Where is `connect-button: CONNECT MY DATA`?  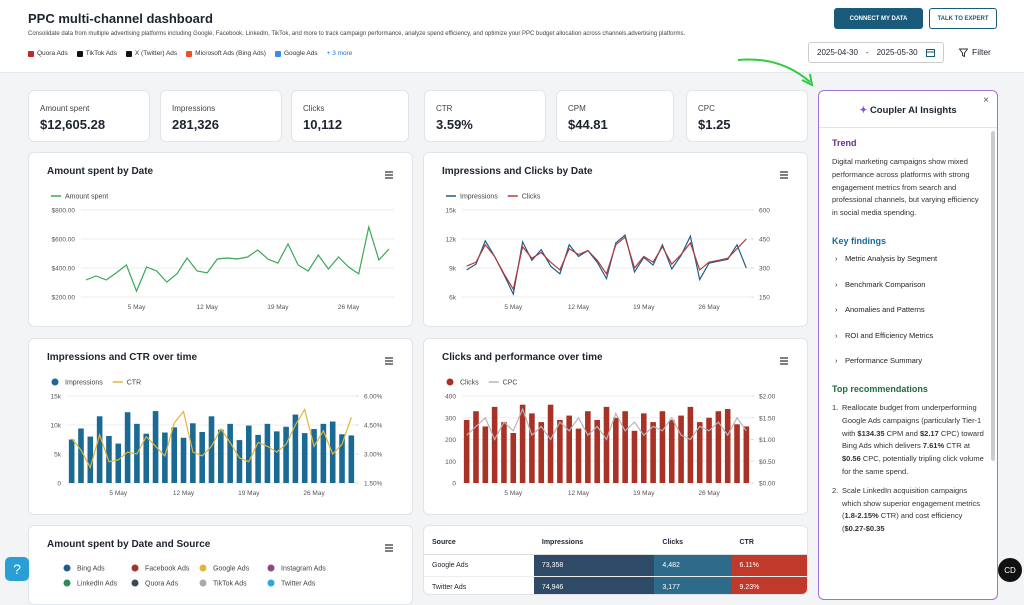
connect-button: CONNECT MY DATA is located at coordinates (878, 18).